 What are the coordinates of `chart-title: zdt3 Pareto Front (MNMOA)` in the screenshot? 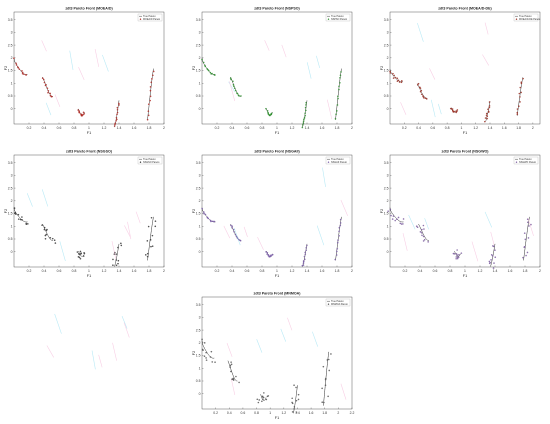 It's located at (278, 294).